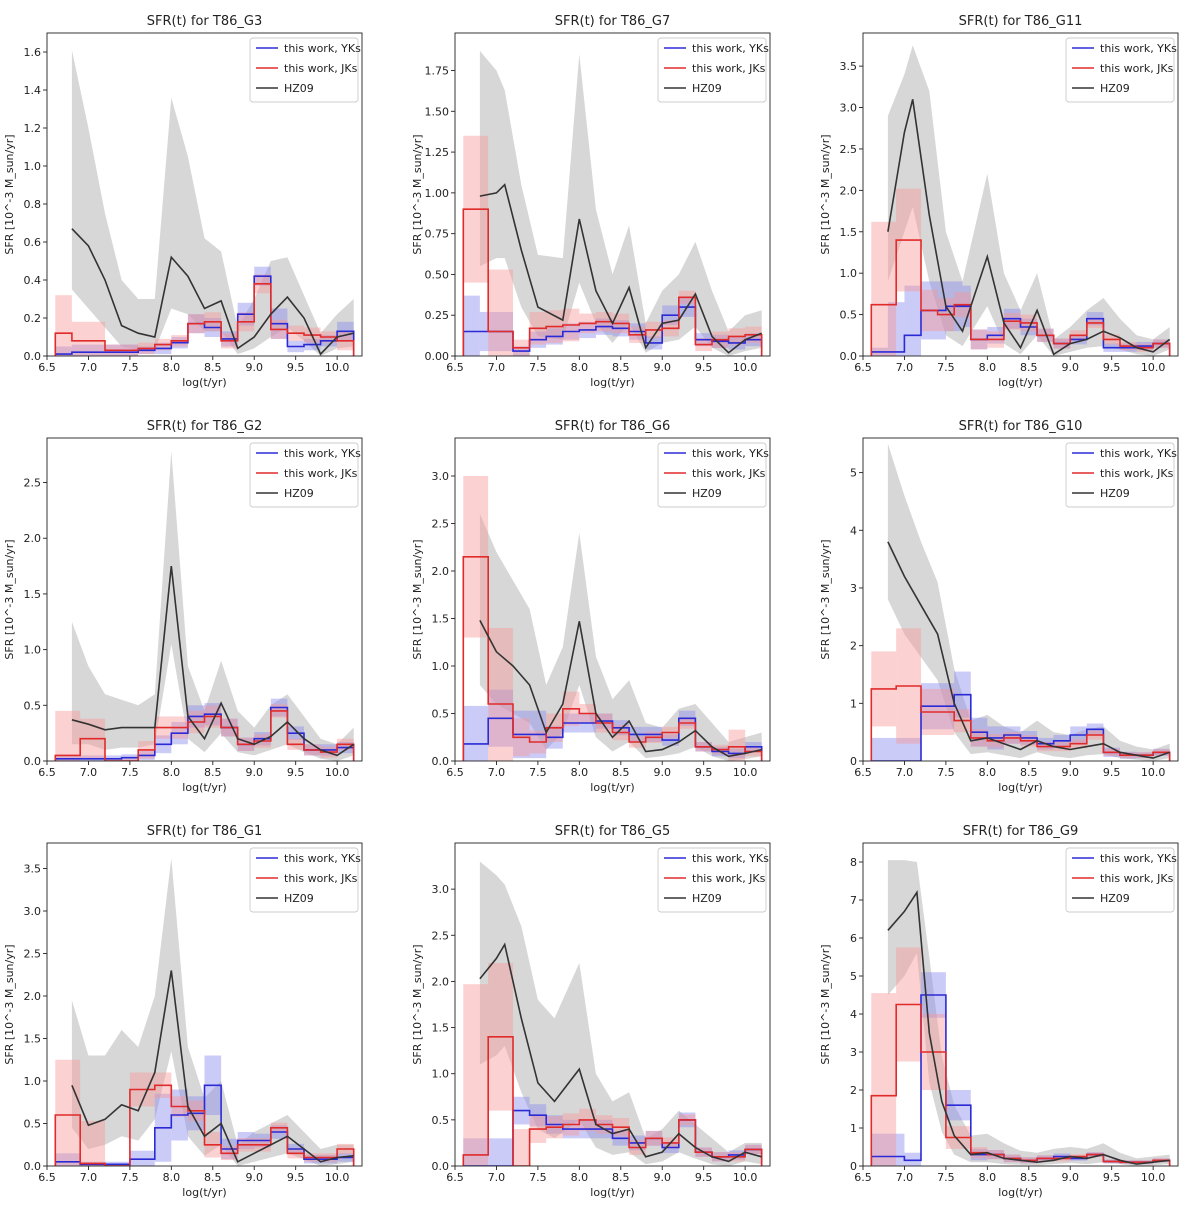 The image size is (1200, 1214). Describe the element at coordinates (853, 1052) in the screenshot. I see `y-tick-label: 3` at that location.